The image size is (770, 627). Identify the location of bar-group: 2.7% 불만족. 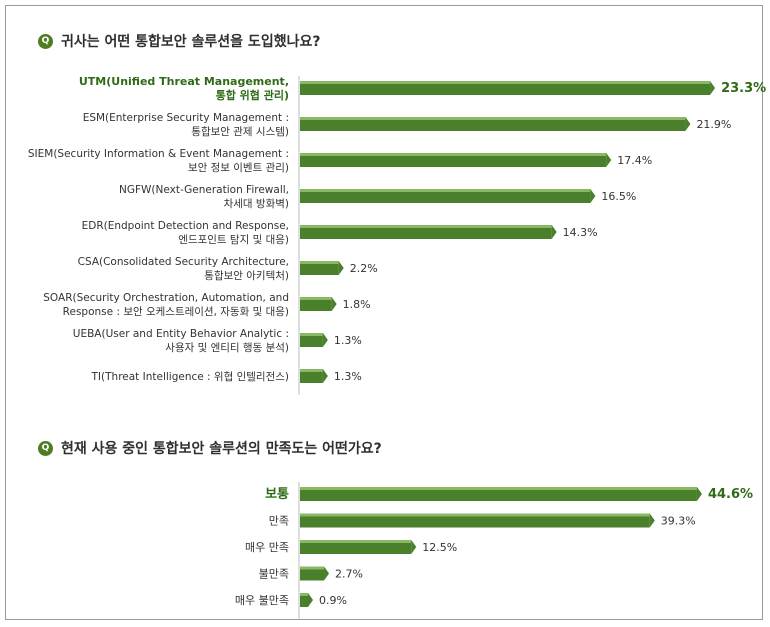
(311, 573).